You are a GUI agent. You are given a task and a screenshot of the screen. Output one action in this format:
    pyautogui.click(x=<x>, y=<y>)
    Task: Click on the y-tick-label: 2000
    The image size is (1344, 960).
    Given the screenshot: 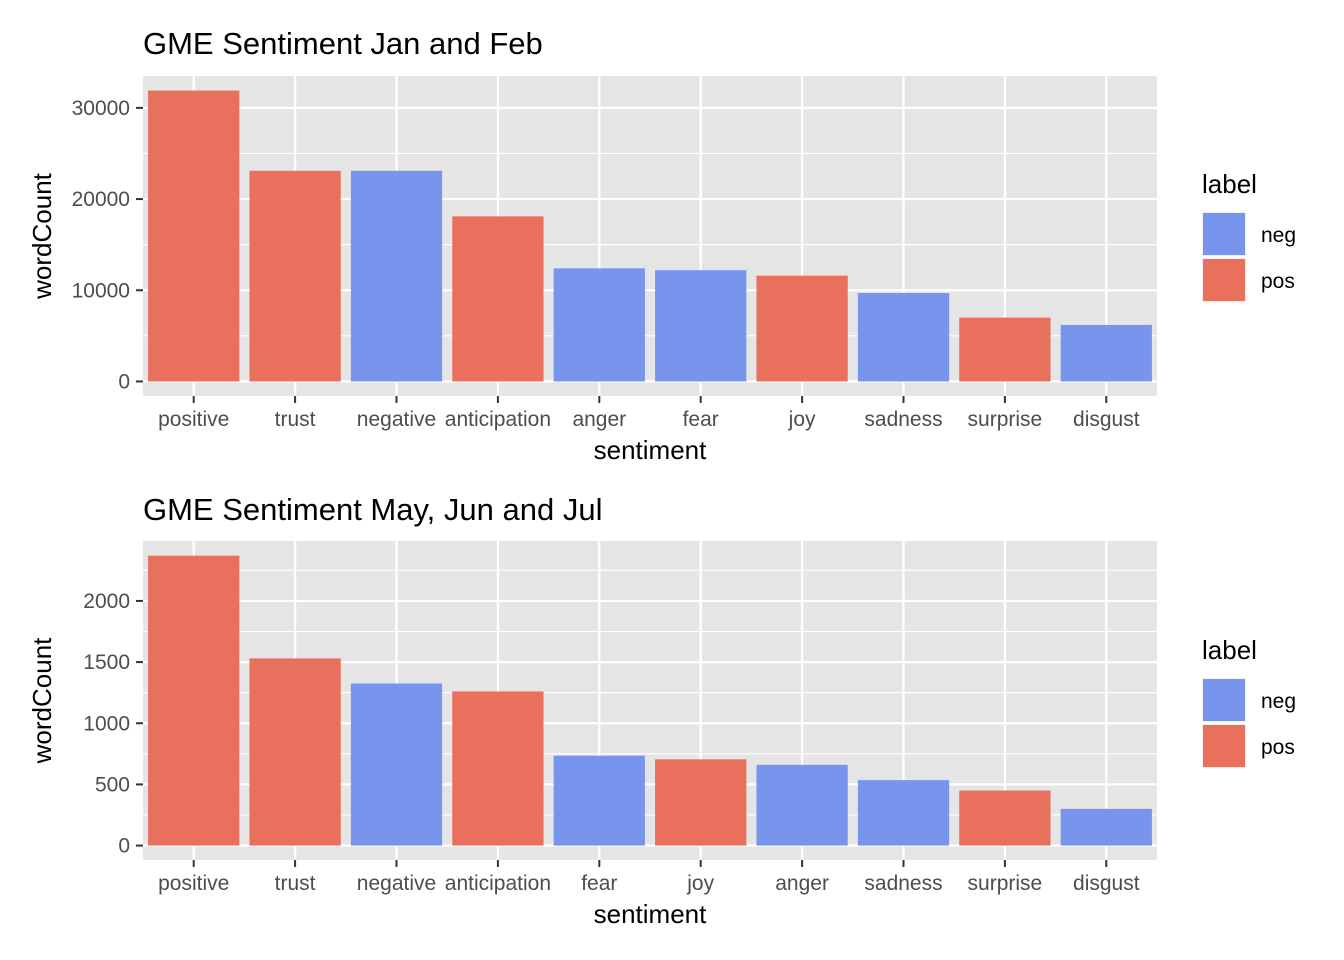 What is the action you would take?
    pyautogui.click(x=106, y=601)
    